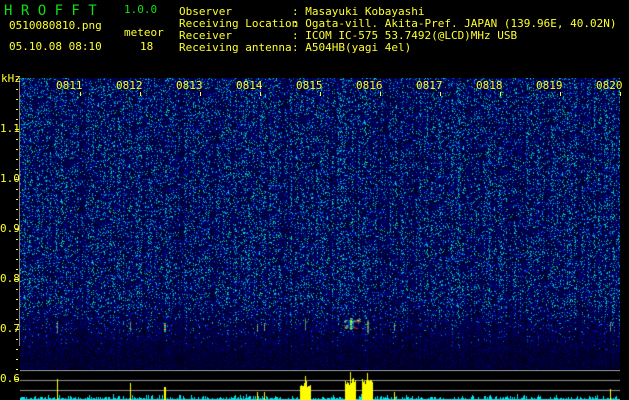 This screenshot has width=629, height=400. Describe the element at coordinates (352, 47) in the screenshot. I see `info-value: : A504HB(yagi 4el)` at that location.